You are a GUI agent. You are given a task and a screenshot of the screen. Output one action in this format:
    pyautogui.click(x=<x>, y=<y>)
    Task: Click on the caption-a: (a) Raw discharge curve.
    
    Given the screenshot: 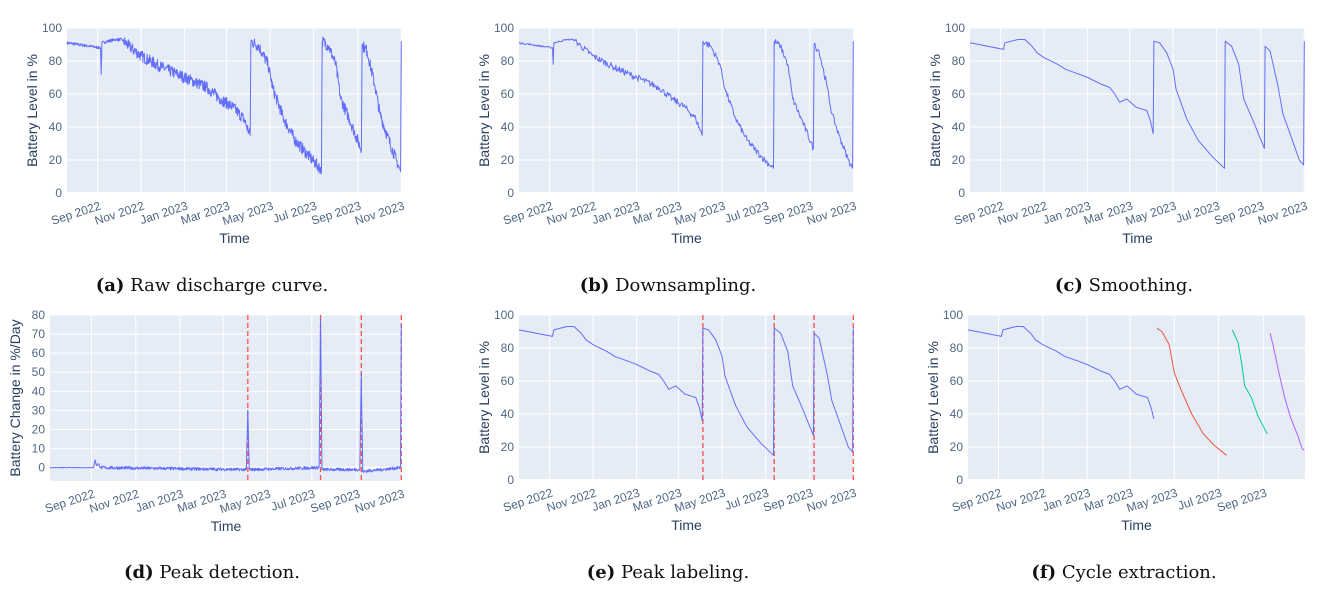 What is the action you would take?
    pyautogui.click(x=212, y=285)
    